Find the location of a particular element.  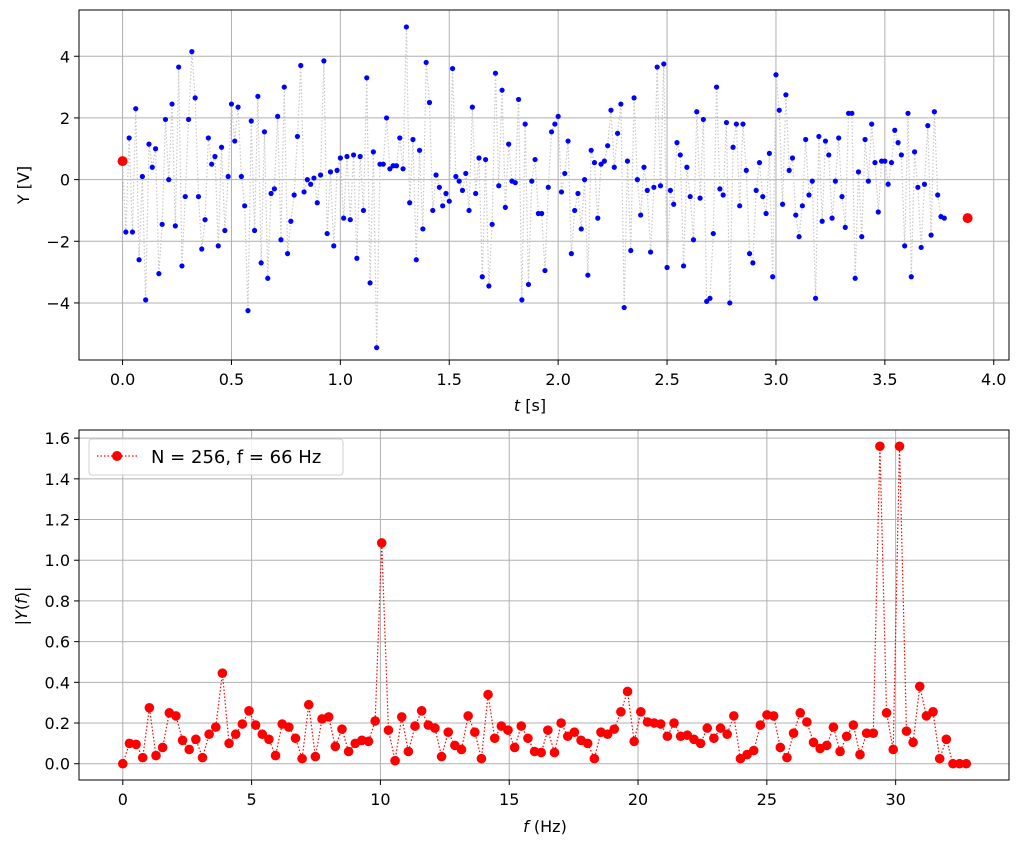

y-tick-label: −2 is located at coordinates (58, 241).